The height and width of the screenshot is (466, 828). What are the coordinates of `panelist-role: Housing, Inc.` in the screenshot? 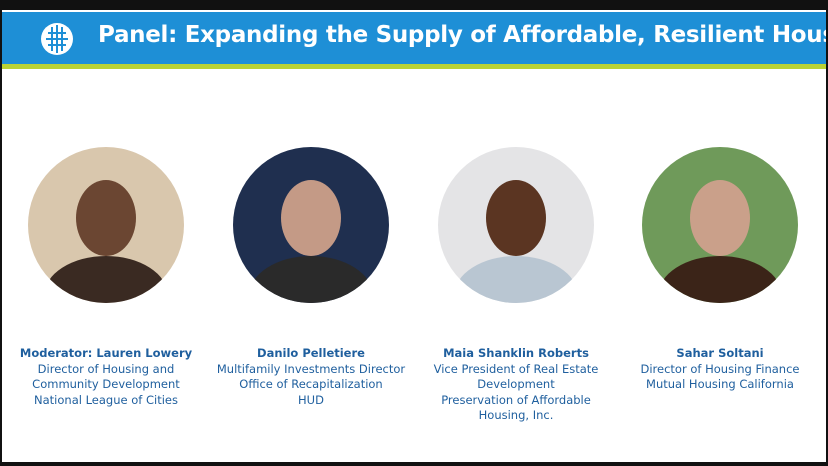 It's located at (516, 415).